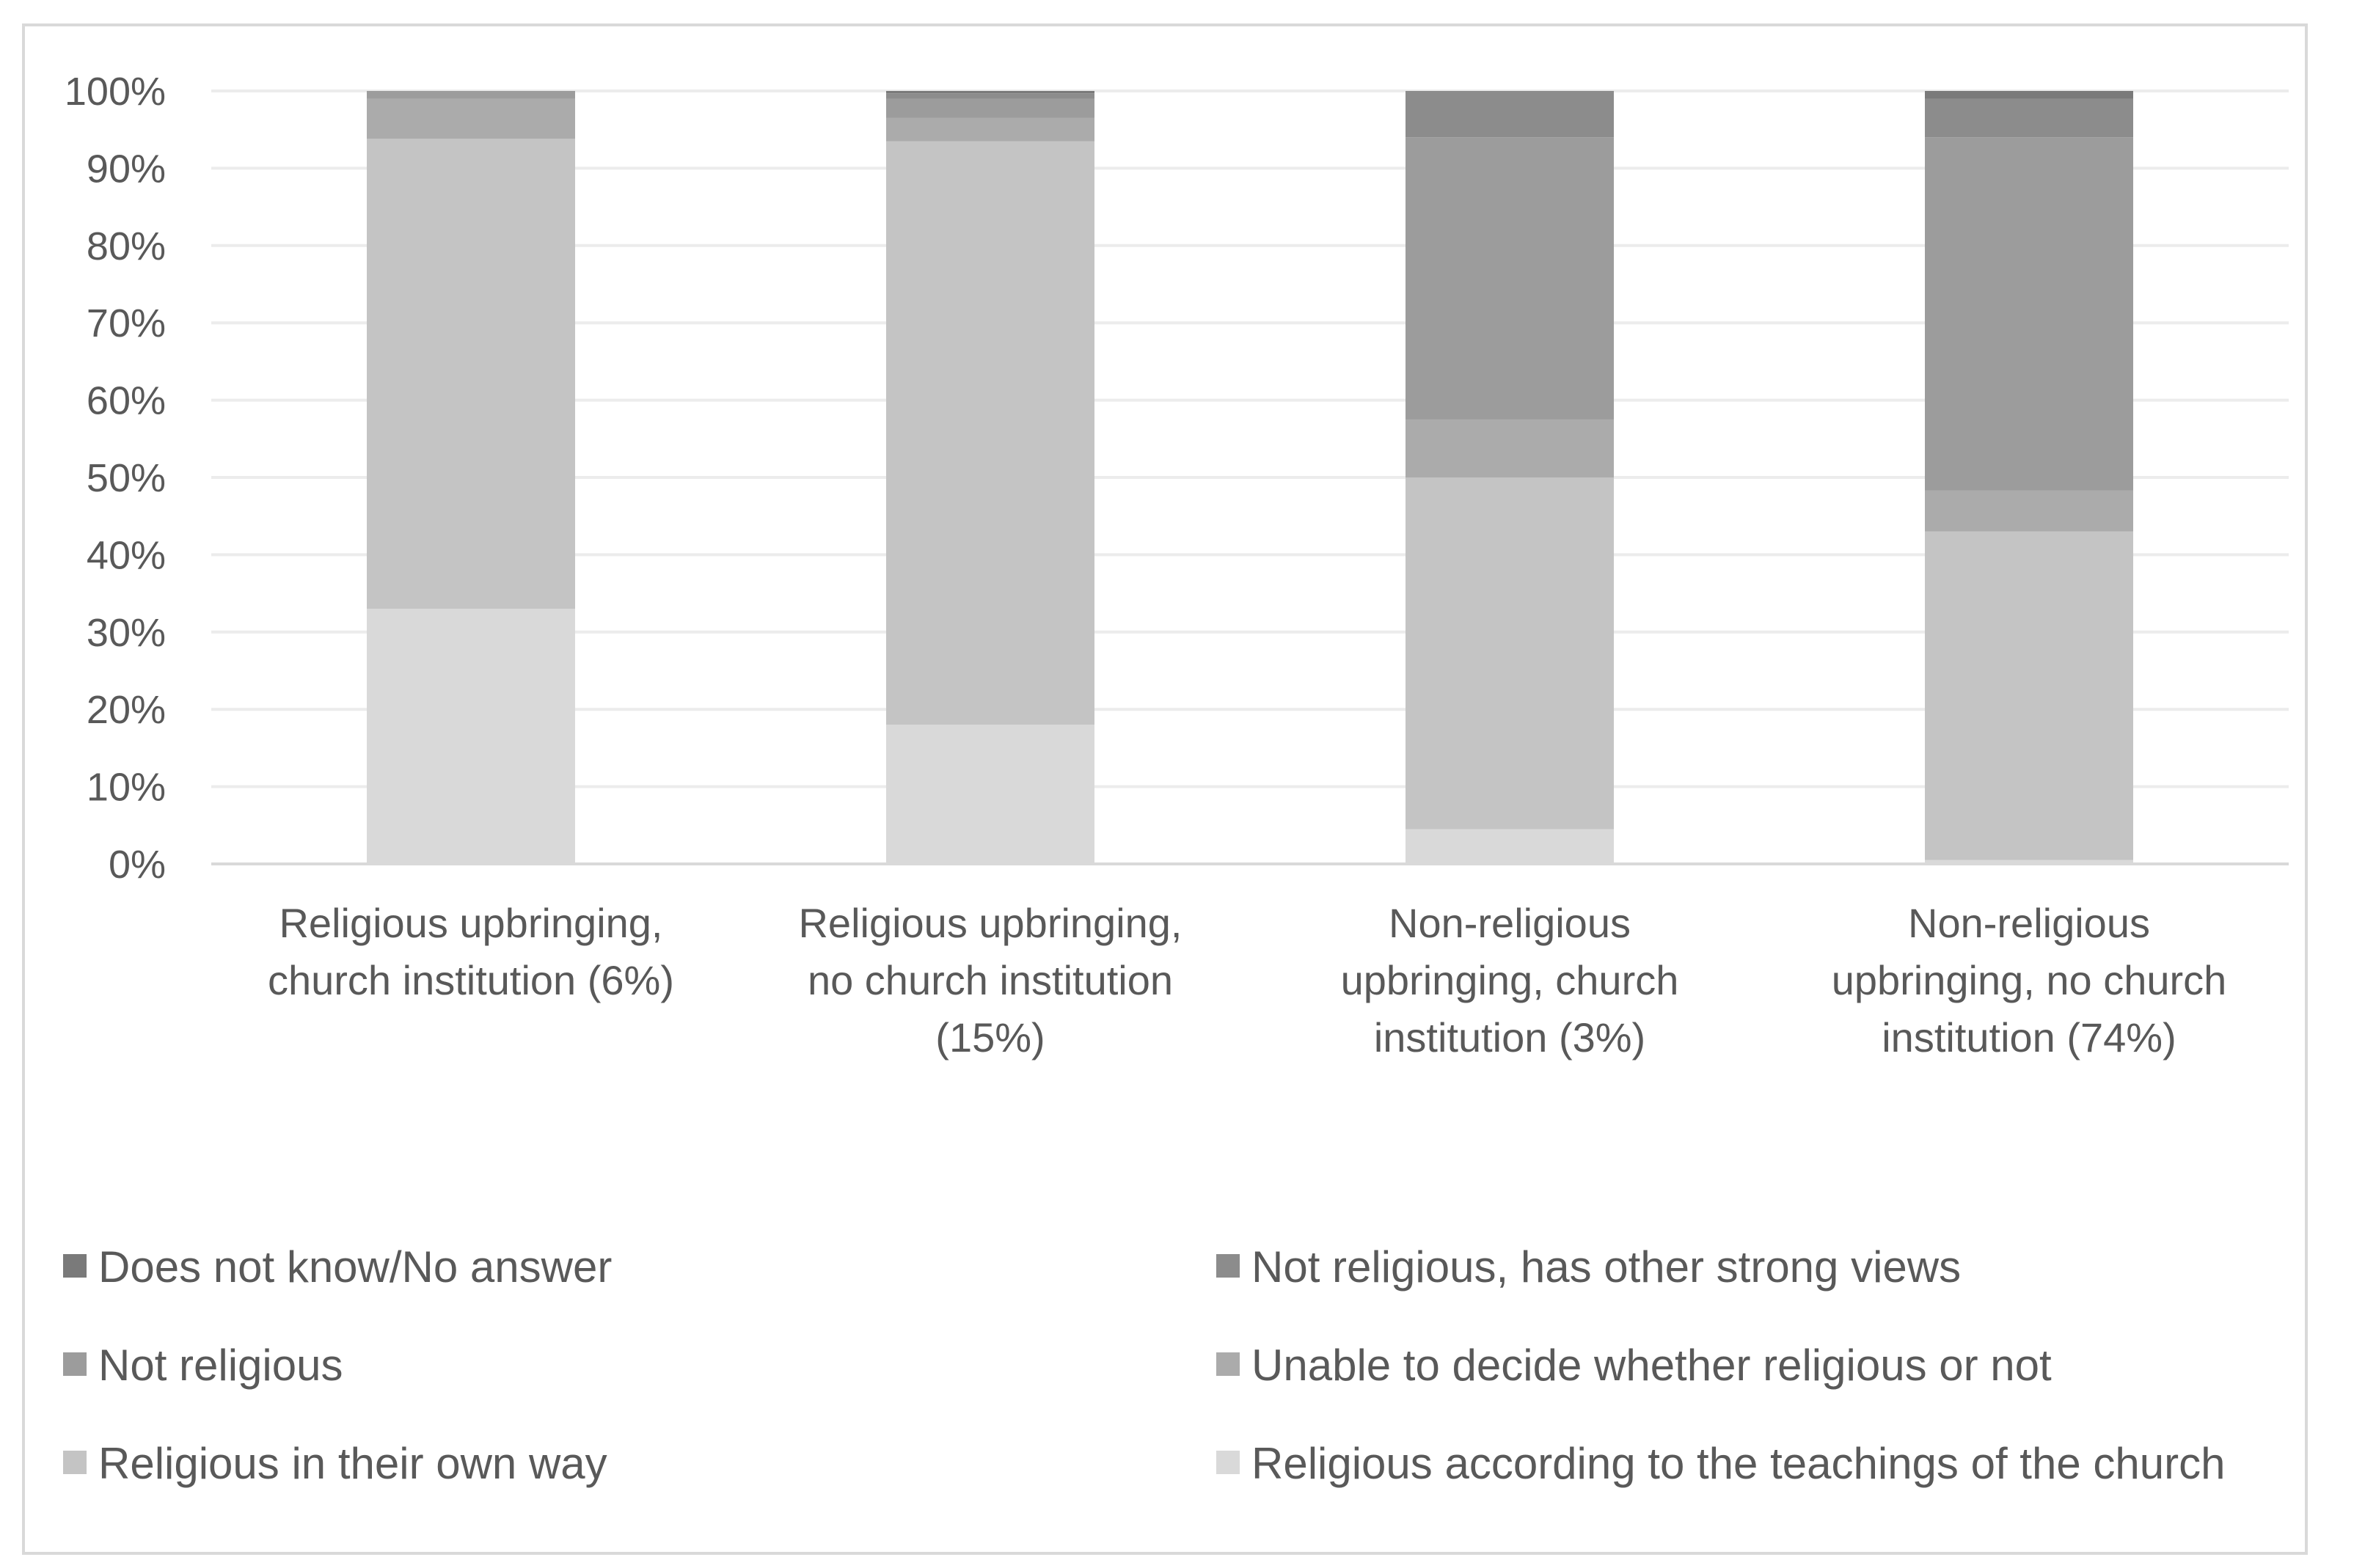 The image size is (2365, 1568). I want to click on y-tick-label: 30%, so click(126, 633).